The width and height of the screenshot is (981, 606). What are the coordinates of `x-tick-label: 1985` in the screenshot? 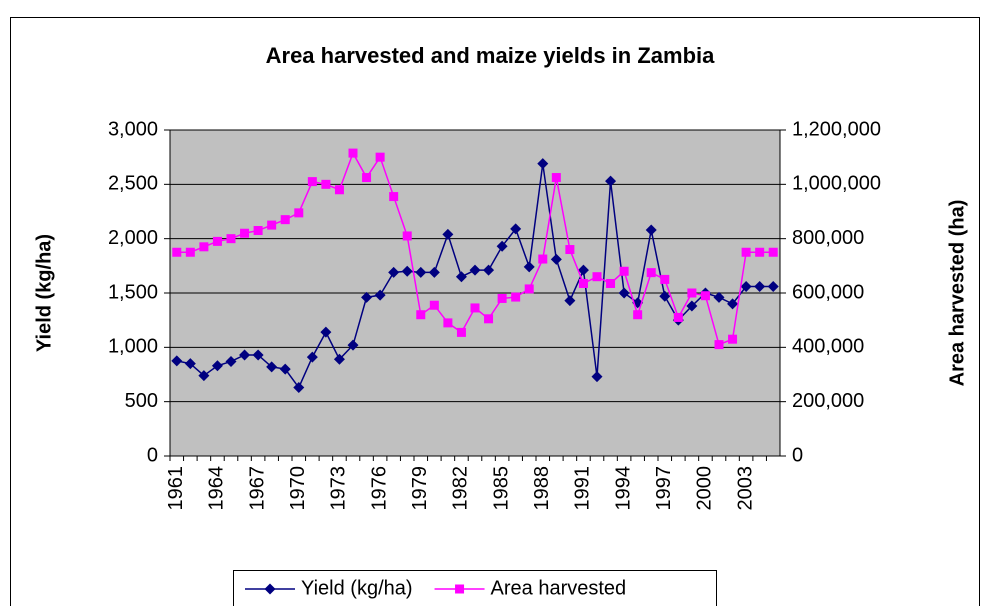 It's located at (501, 488).